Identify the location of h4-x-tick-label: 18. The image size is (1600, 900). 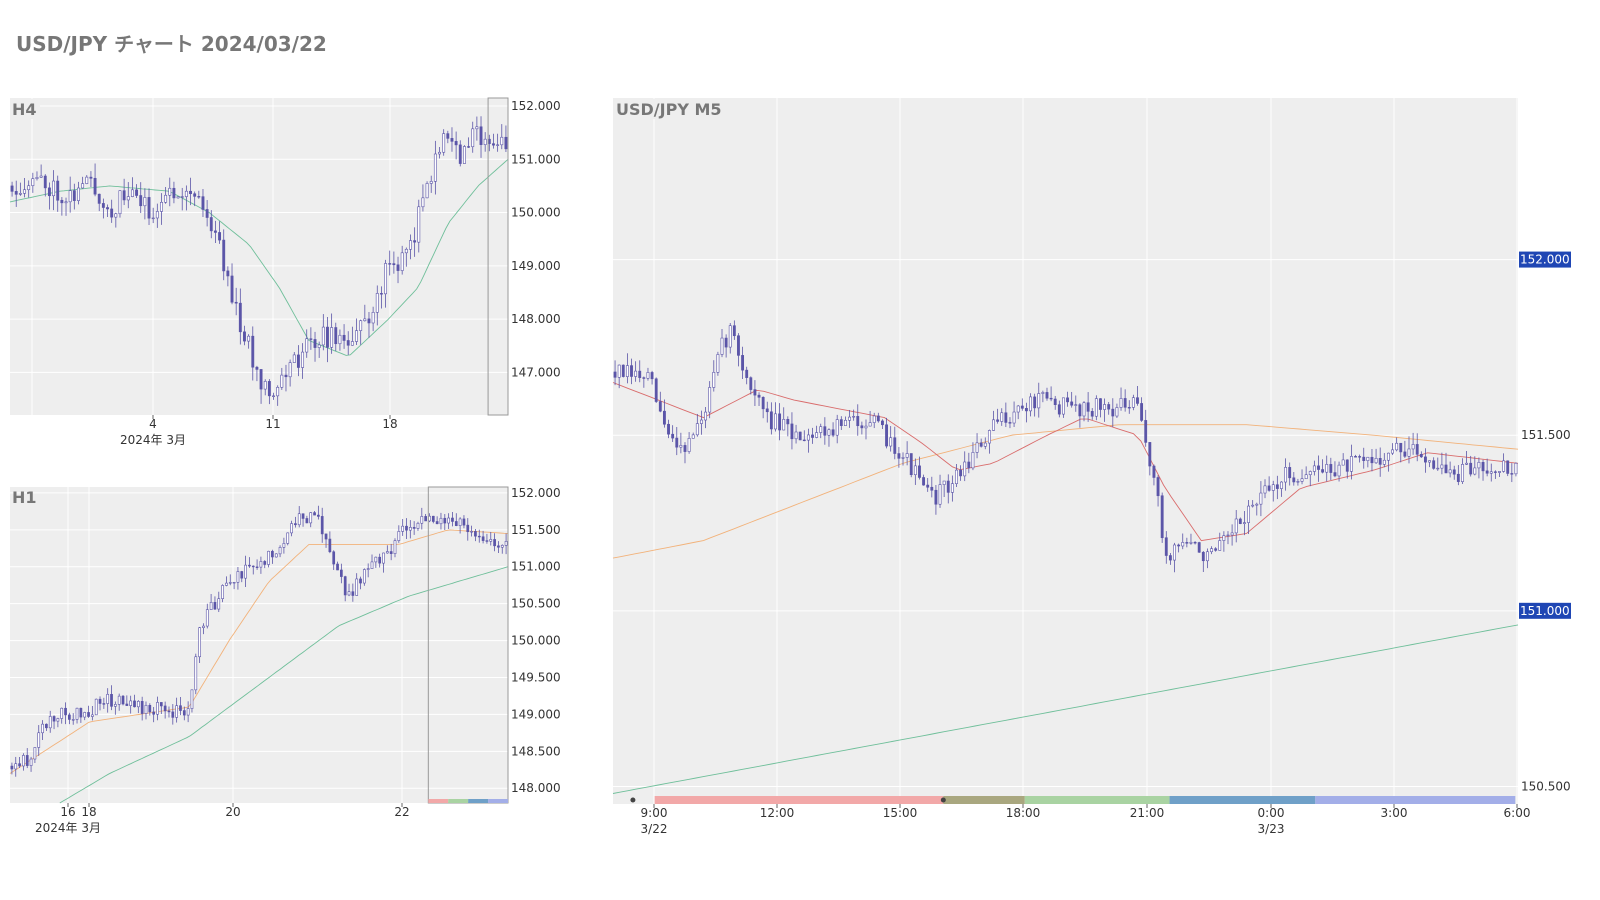
(389, 424).